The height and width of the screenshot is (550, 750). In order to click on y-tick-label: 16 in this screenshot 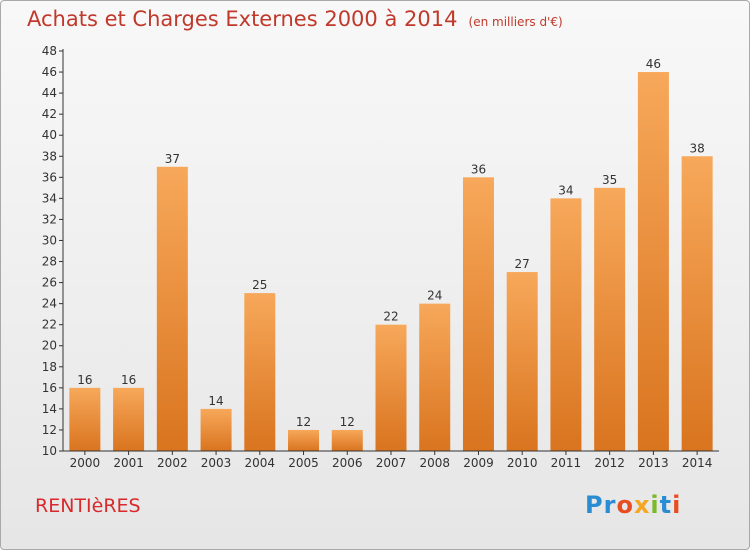, I will do `click(49, 388)`.